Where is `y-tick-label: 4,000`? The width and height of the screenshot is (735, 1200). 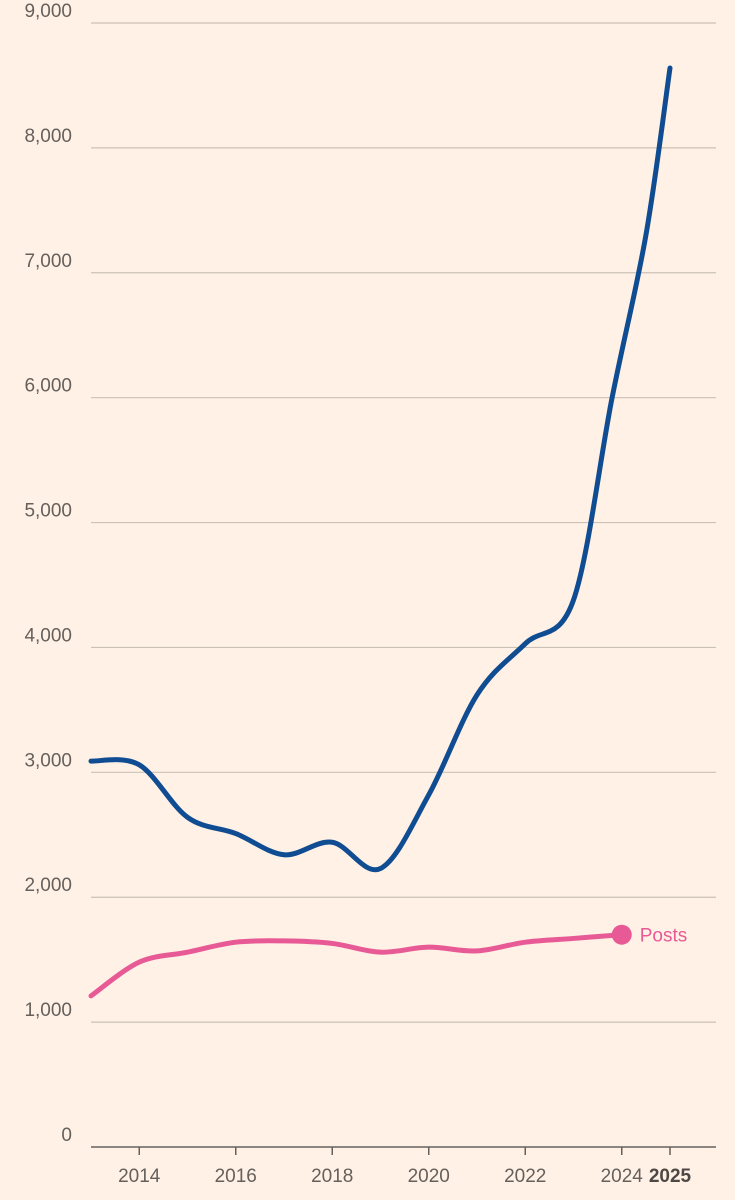 y-tick-label: 4,000 is located at coordinates (48, 635).